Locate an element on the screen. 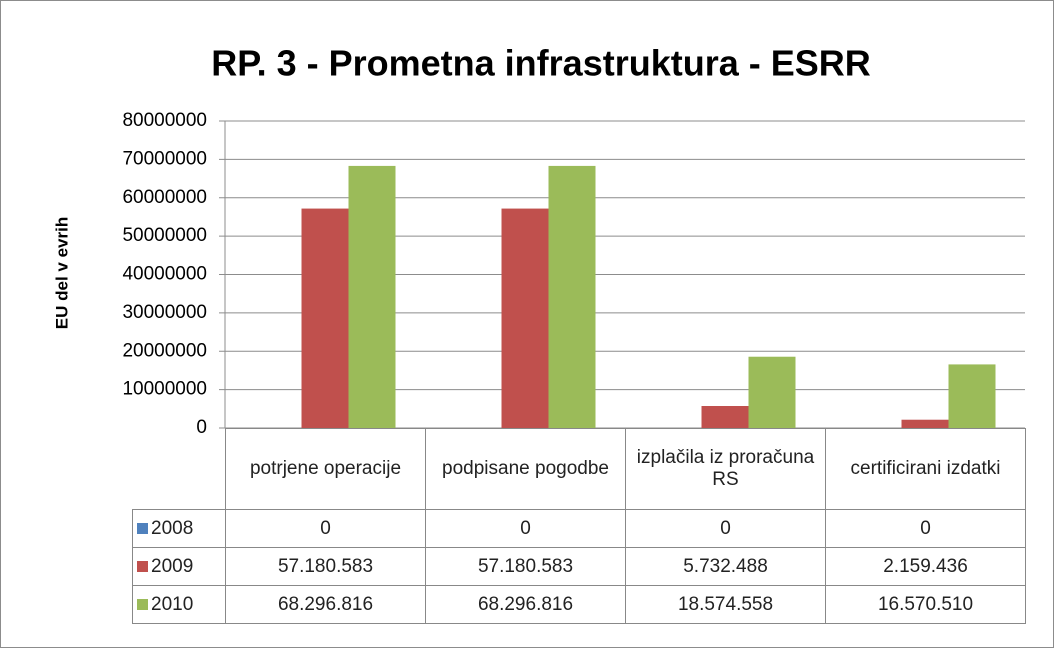  y-tick-label: 40000000 is located at coordinates (164, 274).